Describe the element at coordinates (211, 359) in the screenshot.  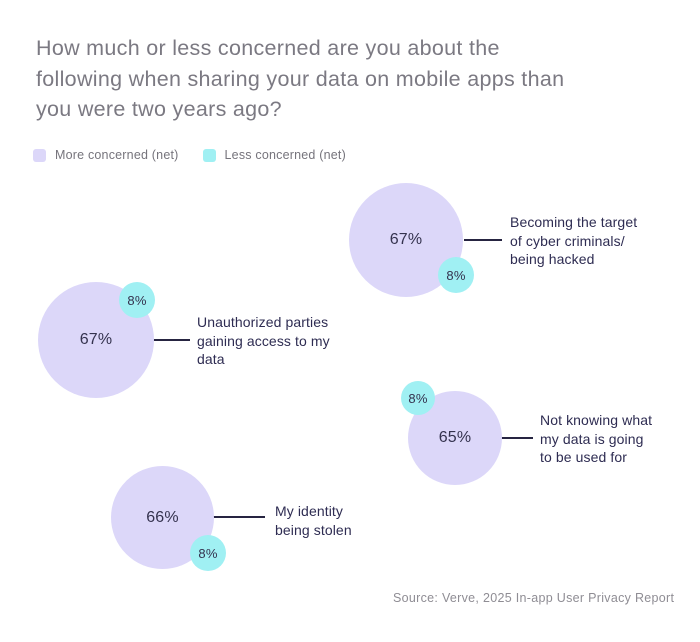
I see `bubble-label-line: data` at that location.